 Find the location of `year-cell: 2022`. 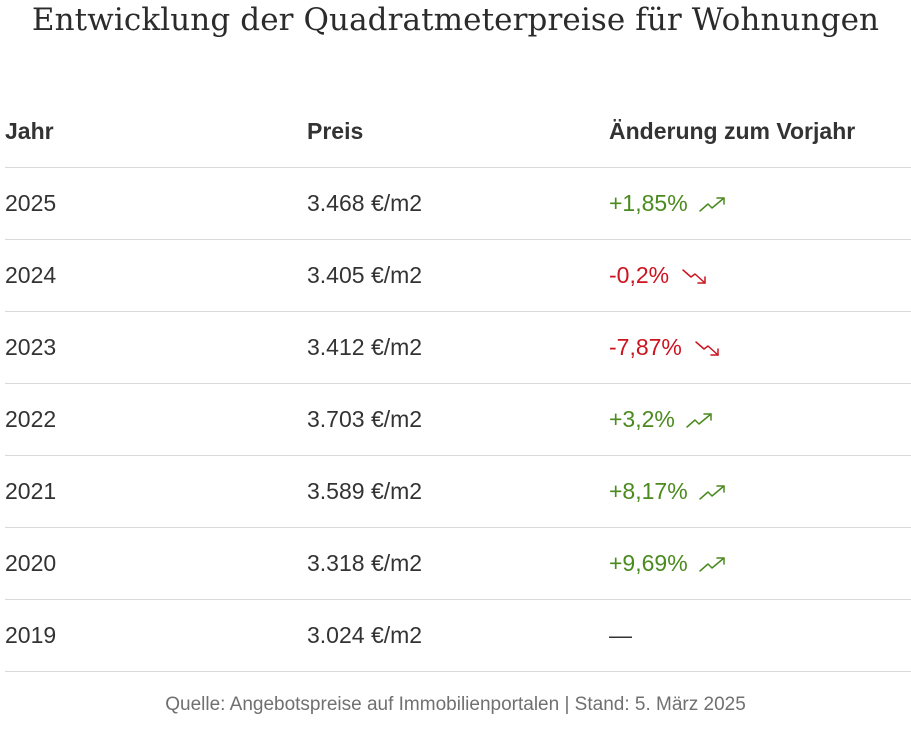

year-cell: 2022 is located at coordinates (31, 419).